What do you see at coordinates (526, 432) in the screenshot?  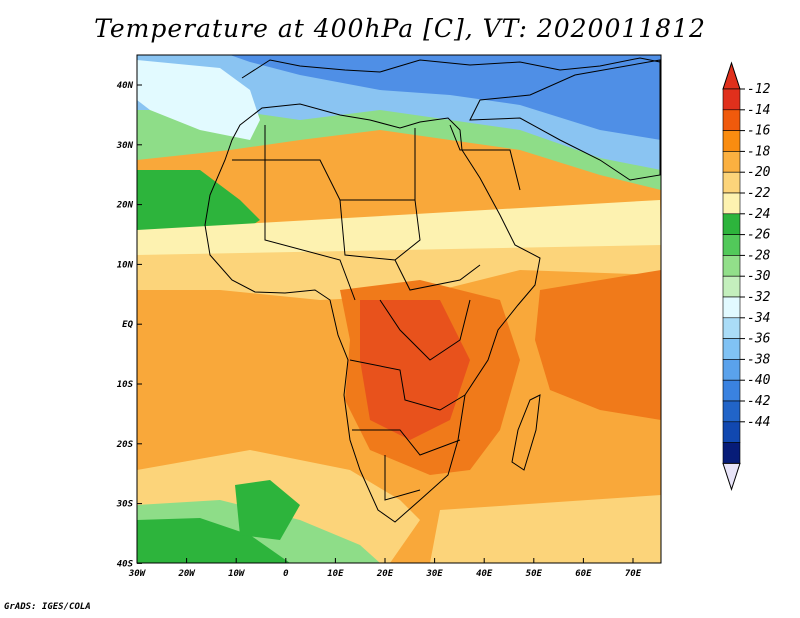 I see `madagascar-coastline` at bounding box center [526, 432].